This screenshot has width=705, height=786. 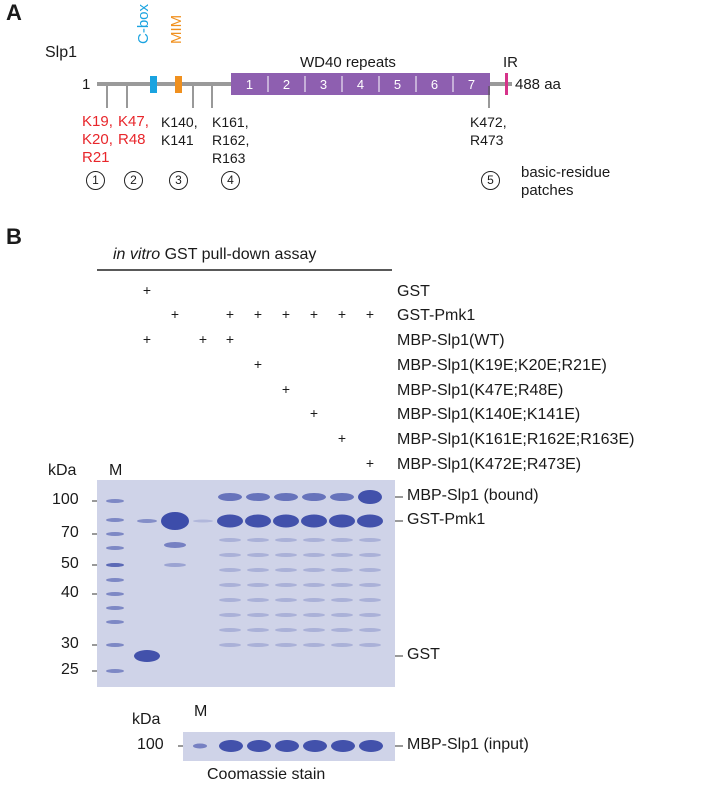 What do you see at coordinates (65, 499) in the screenshot?
I see `mw-100: 100` at bounding box center [65, 499].